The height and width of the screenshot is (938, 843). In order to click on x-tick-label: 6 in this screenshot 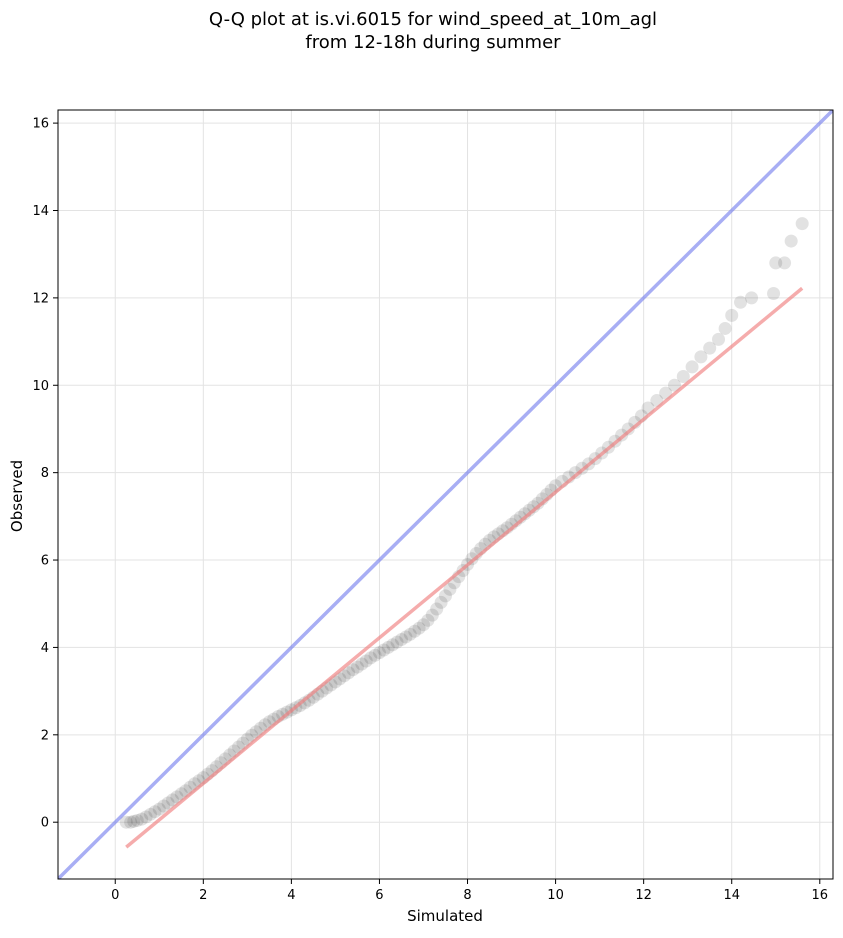, I will do `click(379, 895)`.